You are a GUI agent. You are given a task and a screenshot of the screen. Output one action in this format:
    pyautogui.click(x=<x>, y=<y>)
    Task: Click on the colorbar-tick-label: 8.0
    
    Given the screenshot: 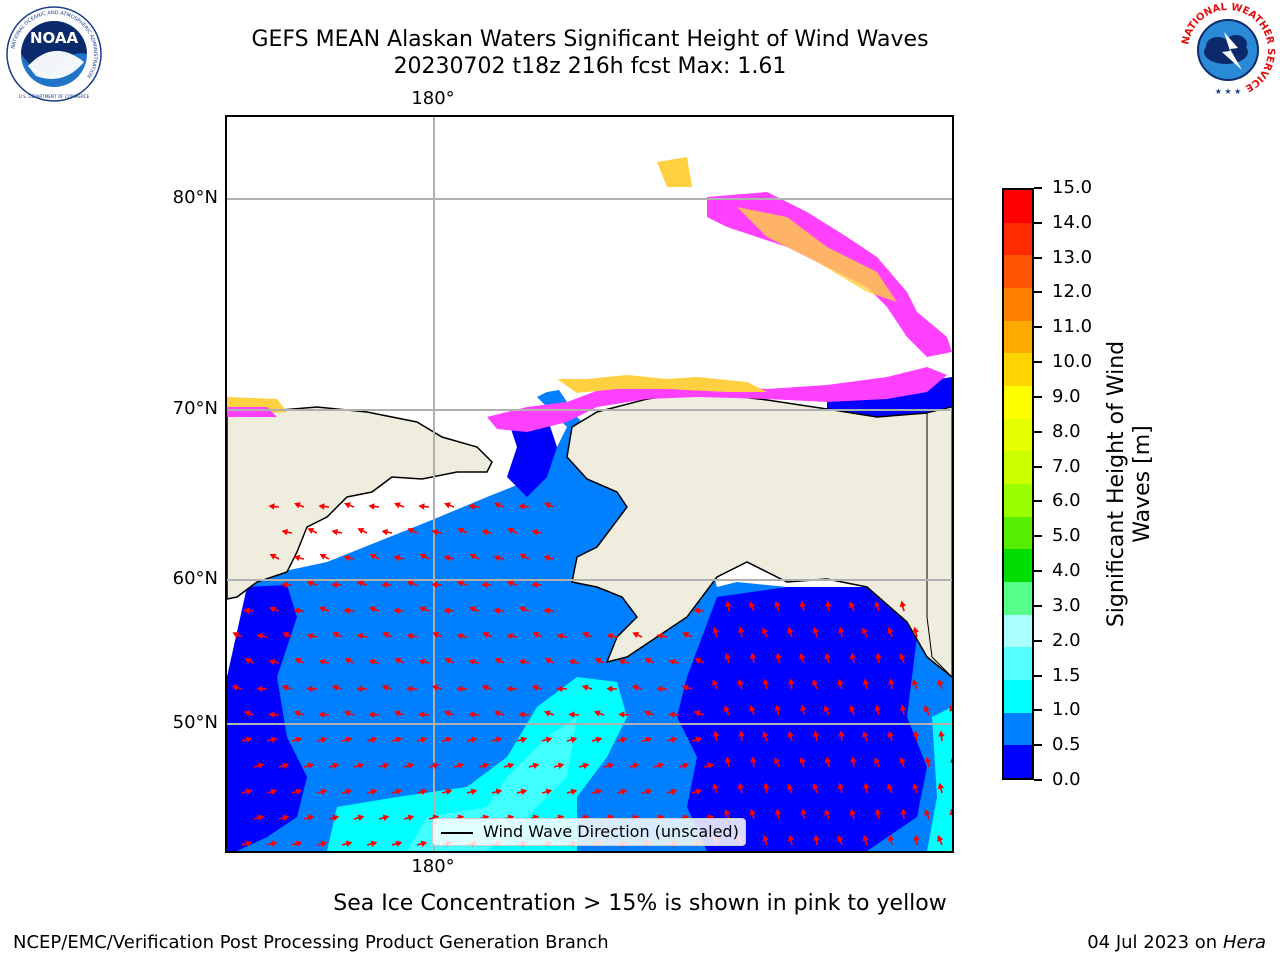 What is the action you would take?
    pyautogui.click(x=1066, y=431)
    